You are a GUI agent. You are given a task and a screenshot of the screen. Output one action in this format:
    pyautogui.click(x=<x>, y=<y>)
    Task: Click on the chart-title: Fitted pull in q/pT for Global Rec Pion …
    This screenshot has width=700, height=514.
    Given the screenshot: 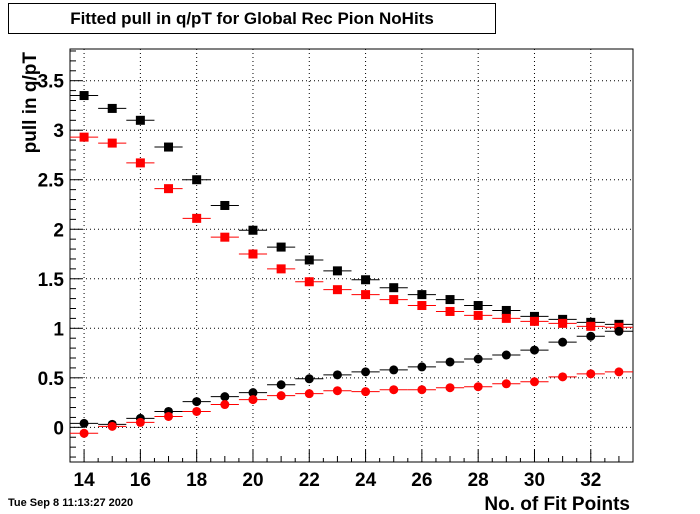 What is the action you would take?
    pyautogui.click(x=252, y=18)
    